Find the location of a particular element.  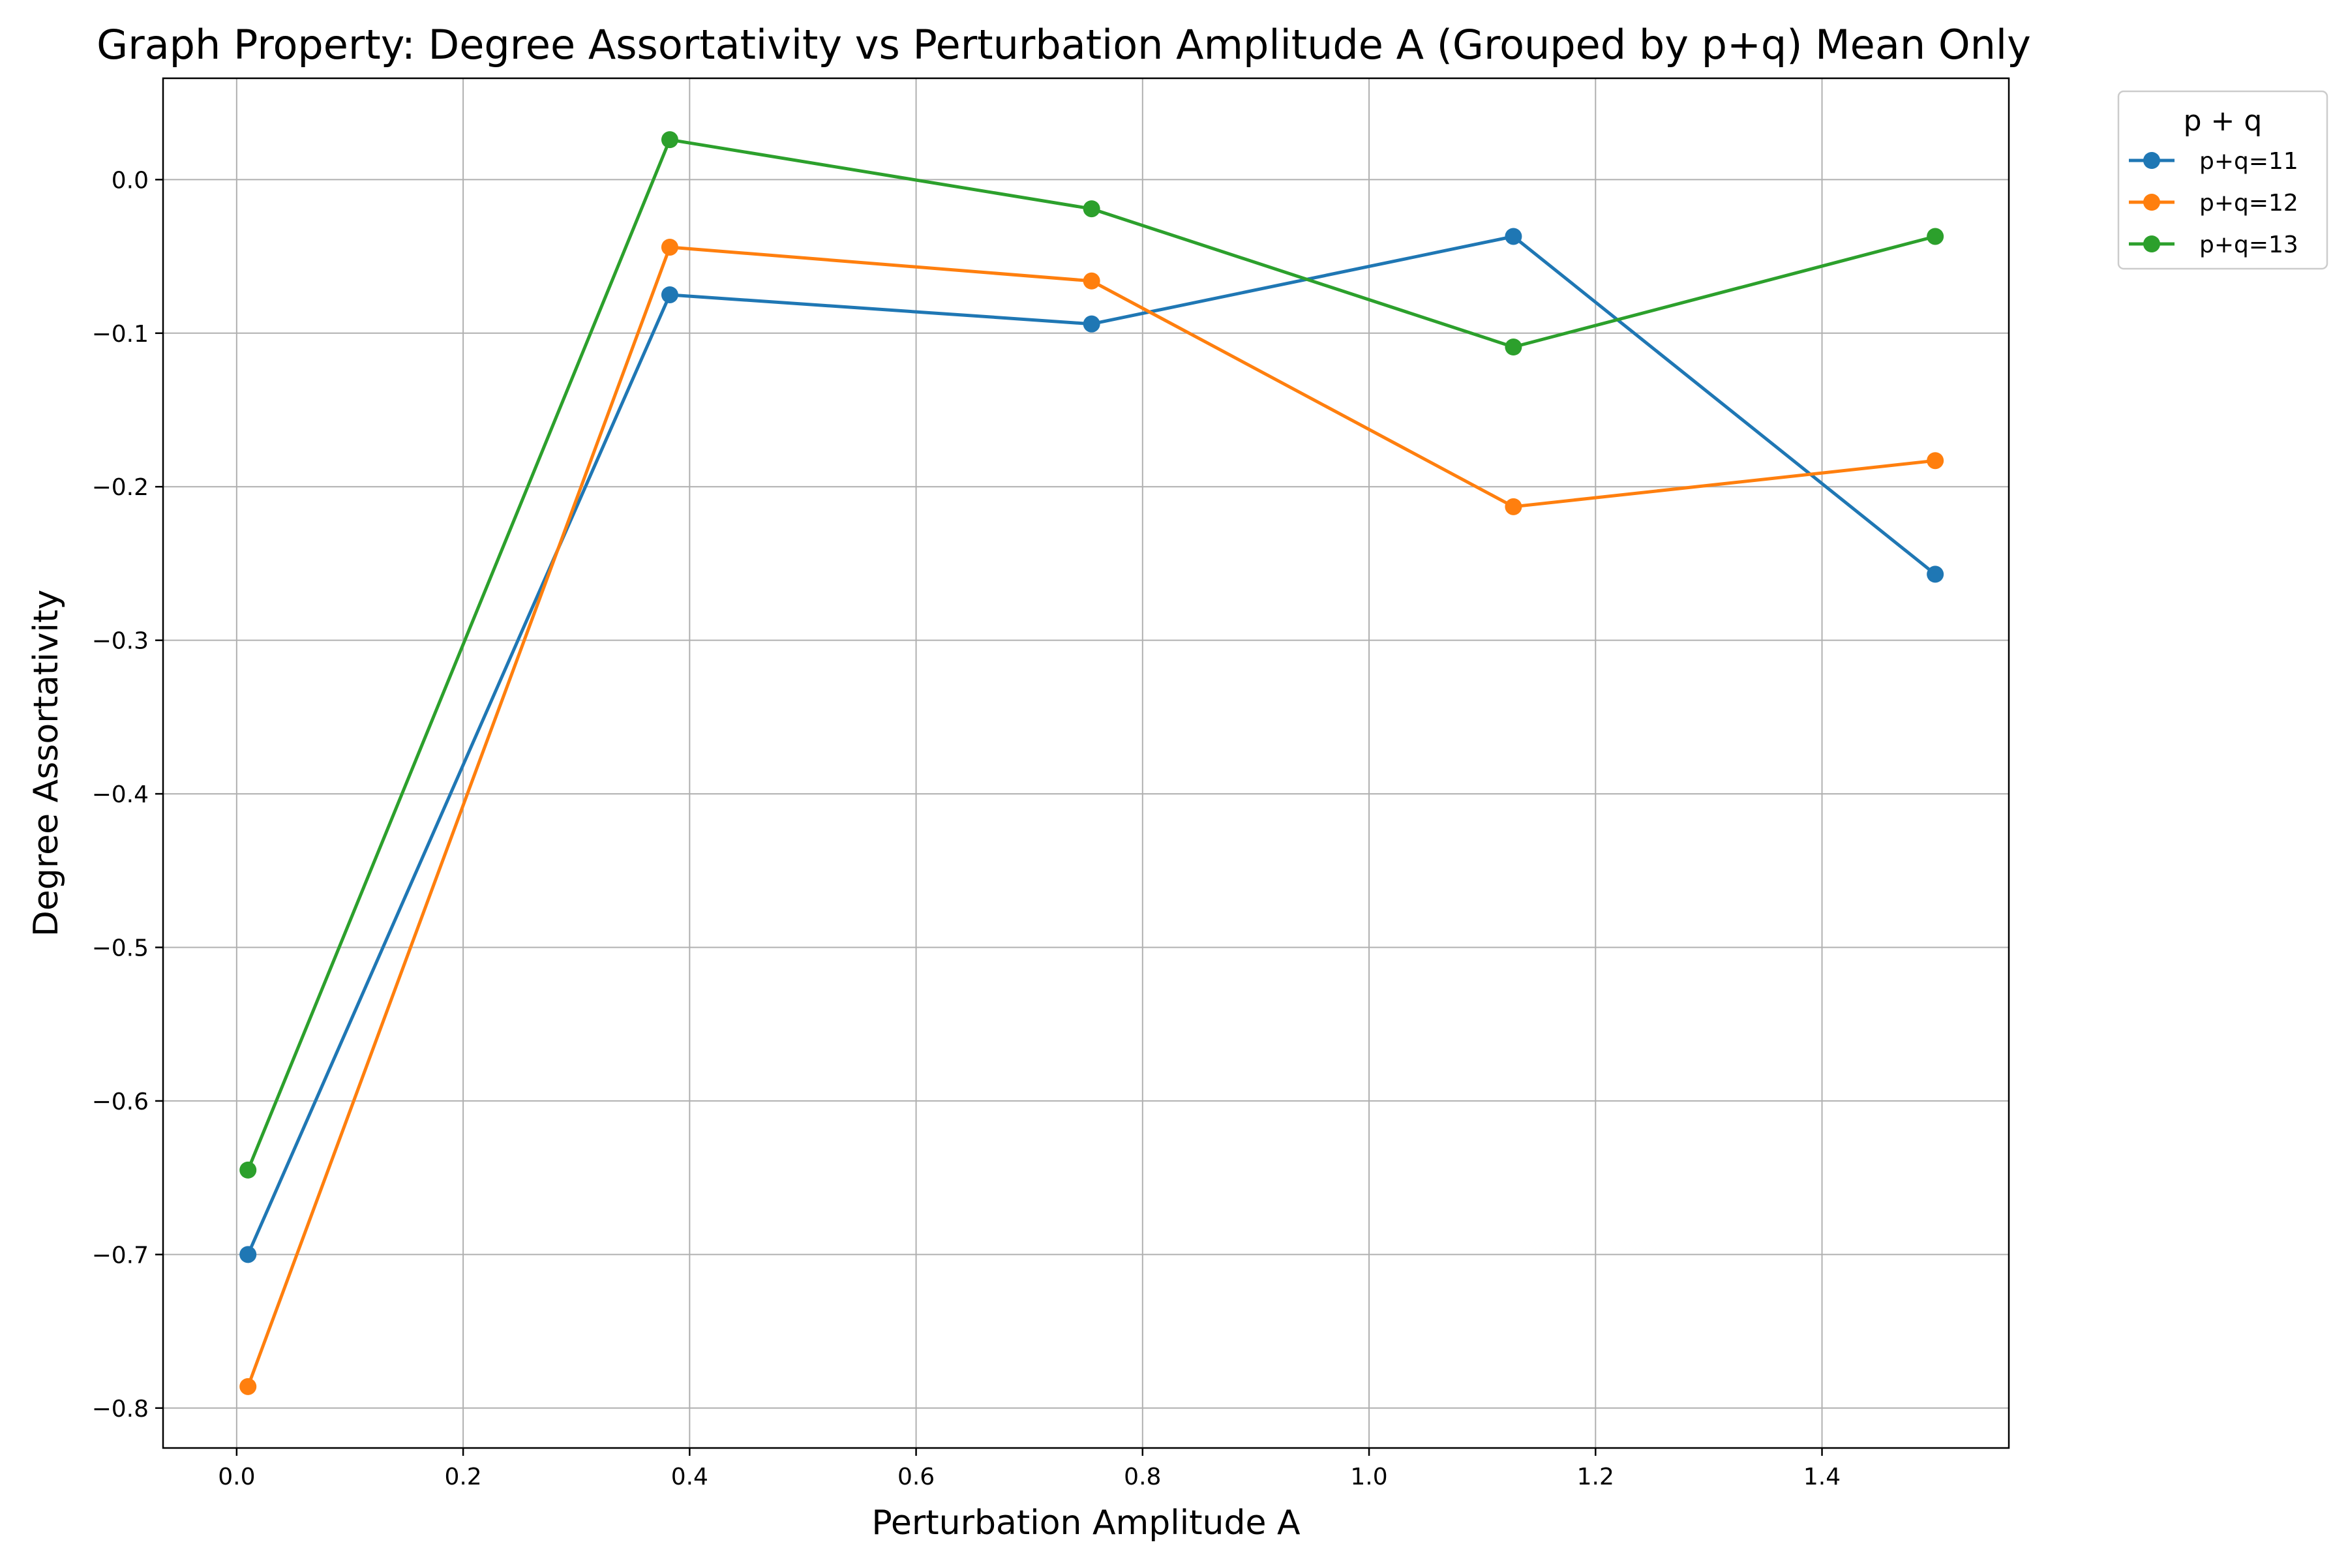

x-tick-label: 1.0 is located at coordinates (1369, 1477).